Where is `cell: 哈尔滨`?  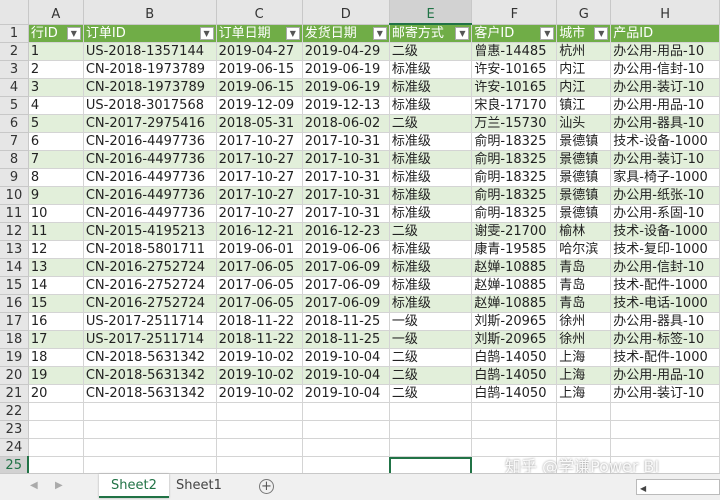
cell: 哈尔滨 is located at coordinates (584, 249).